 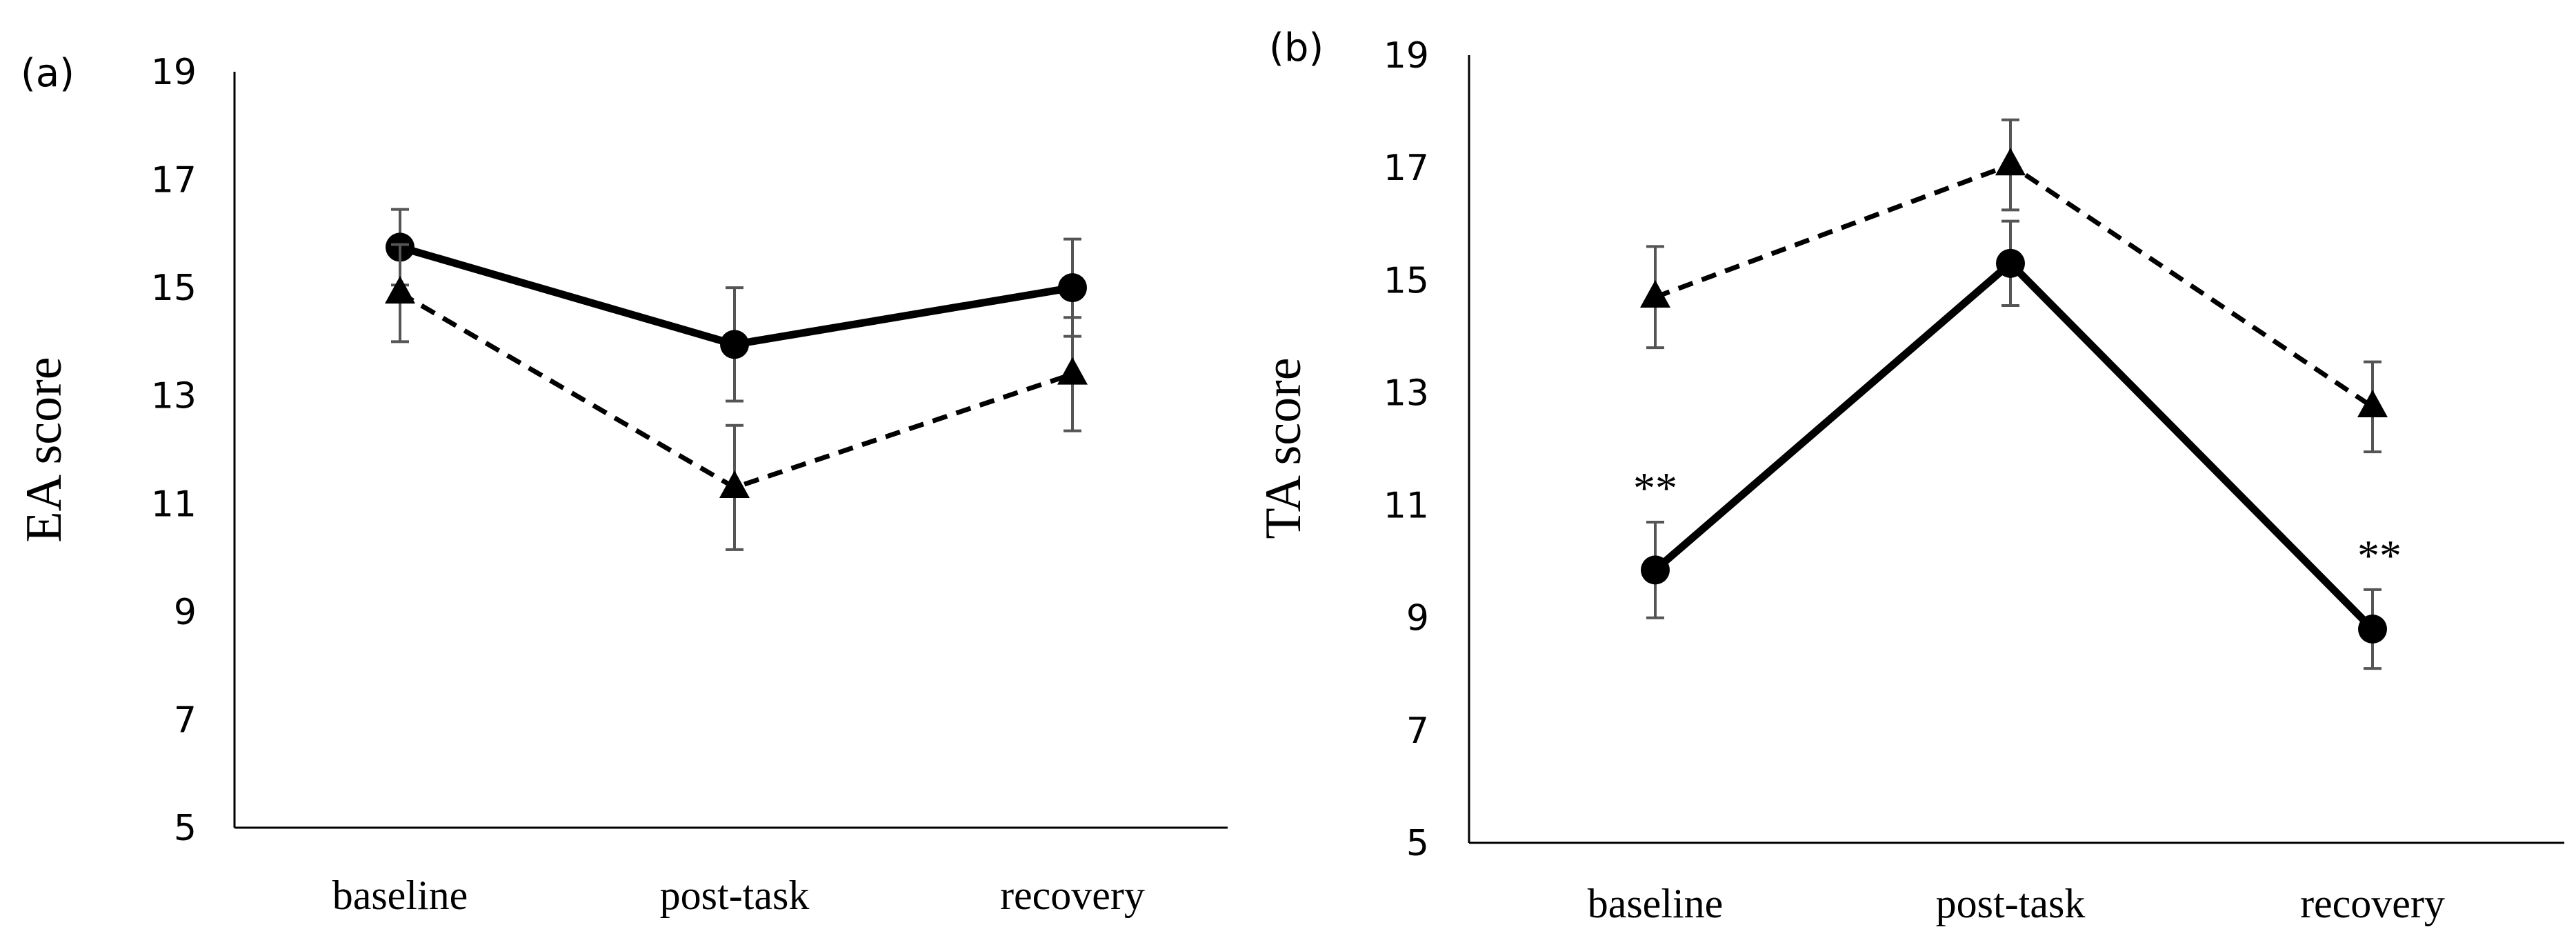 I want to click on panel-label: (a), so click(x=47, y=73).